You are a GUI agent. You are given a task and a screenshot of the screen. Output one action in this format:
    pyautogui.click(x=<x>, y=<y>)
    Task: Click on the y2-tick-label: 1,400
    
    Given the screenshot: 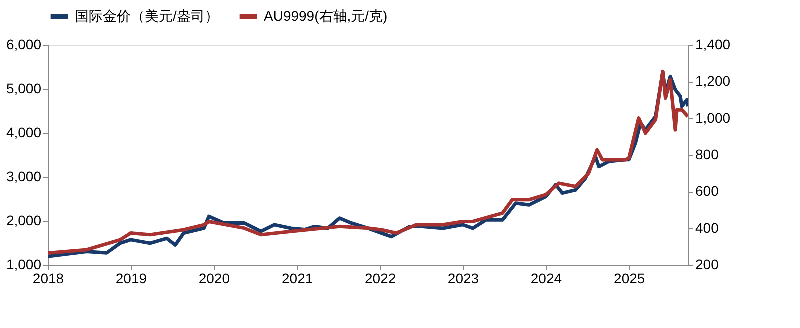 What is the action you would take?
    pyautogui.click(x=713, y=44)
    